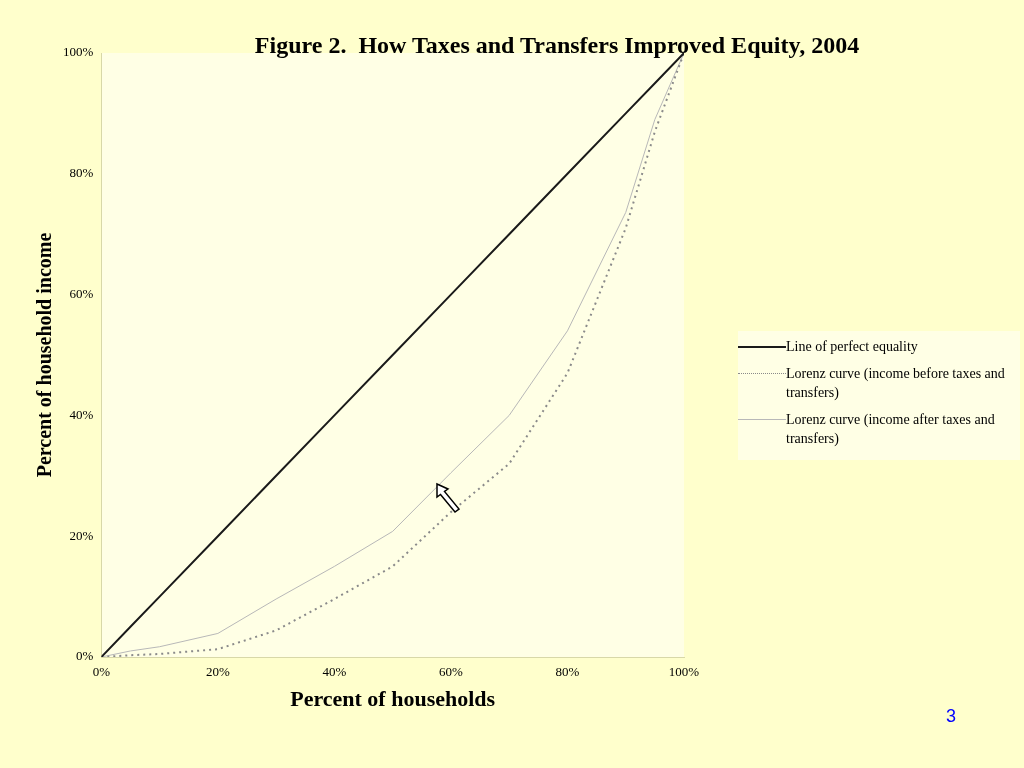 The width and height of the screenshot is (1024, 768). I want to click on x-tick-label: 40%, so click(334, 672).